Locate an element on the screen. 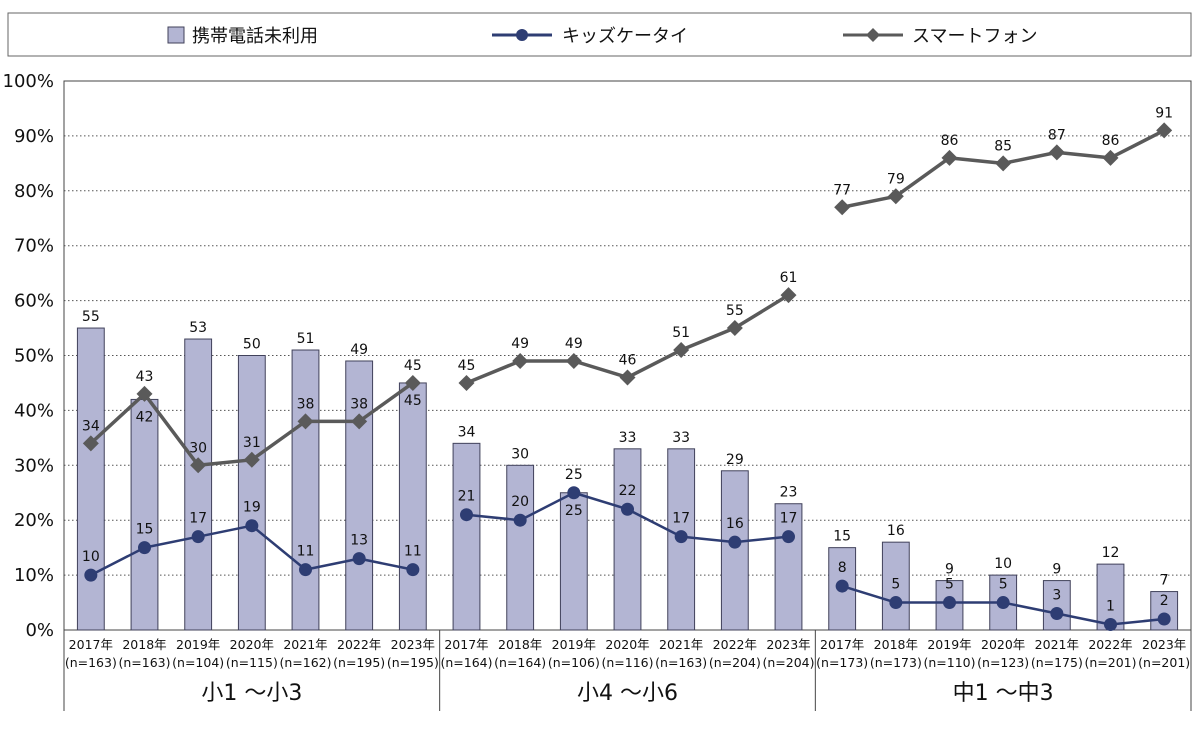  x-tick-n: (n=175) is located at coordinates (1057, 662).